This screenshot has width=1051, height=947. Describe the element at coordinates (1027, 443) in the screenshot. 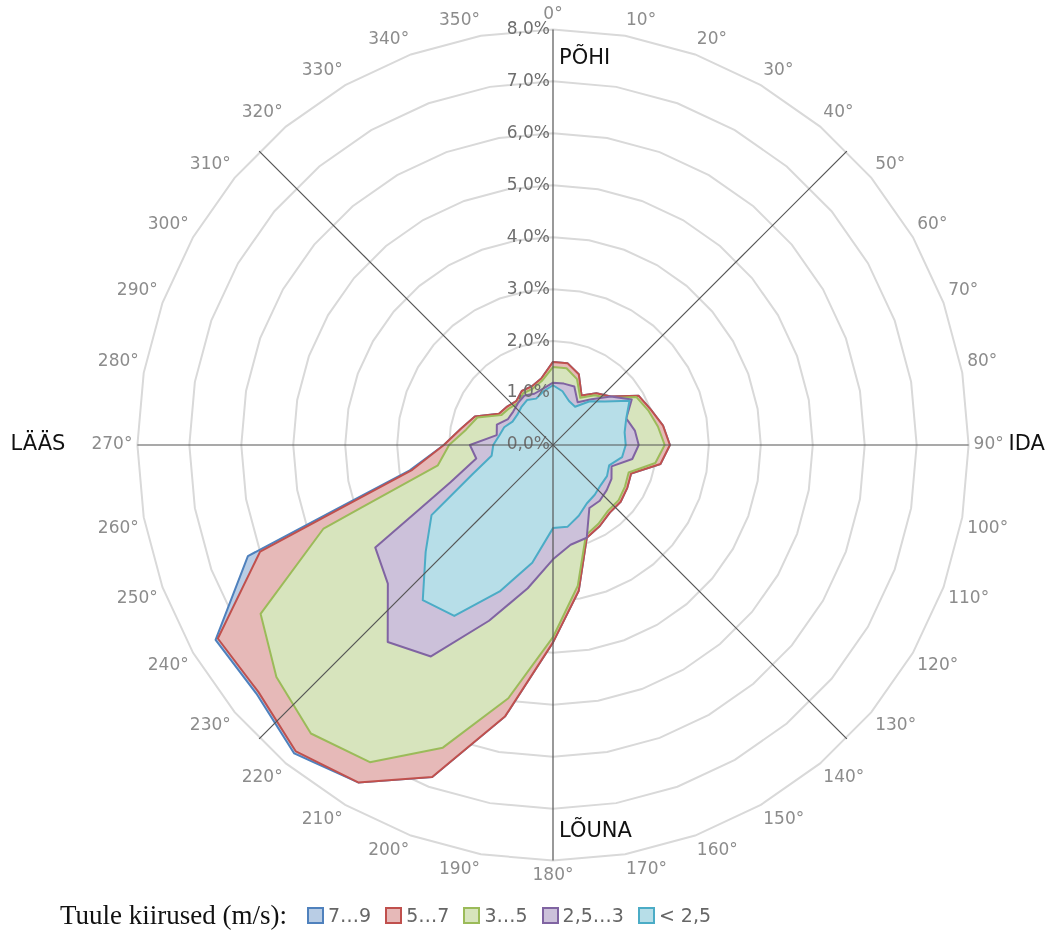

I see `text: IDA` at that location.